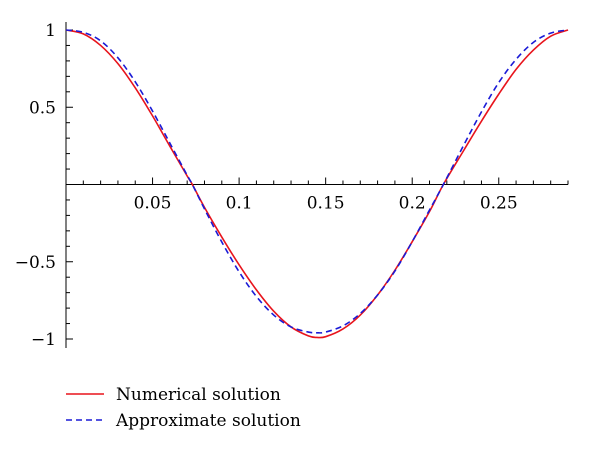  What do you see at coordinates (153, 204) in the screenshot?
I see `x-tick-label: 0.05` at bounding box center [153, 204].